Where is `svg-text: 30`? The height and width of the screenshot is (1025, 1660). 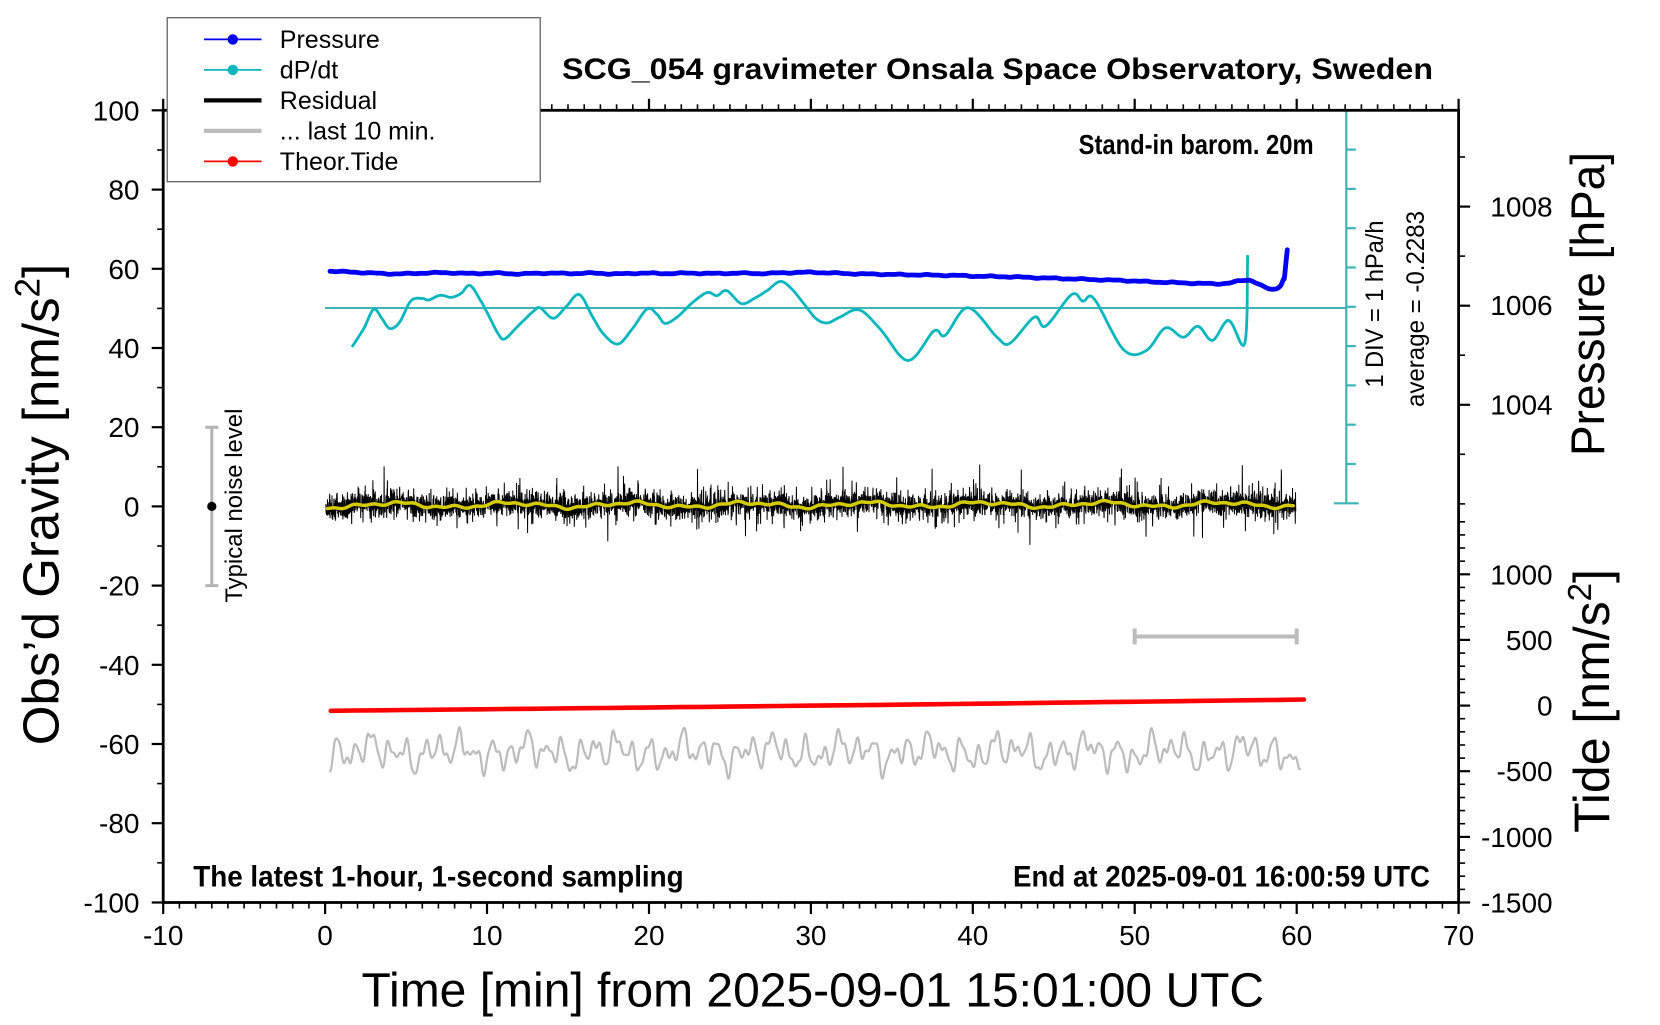
svg-text: 30 is located at coordinates (810, 935).